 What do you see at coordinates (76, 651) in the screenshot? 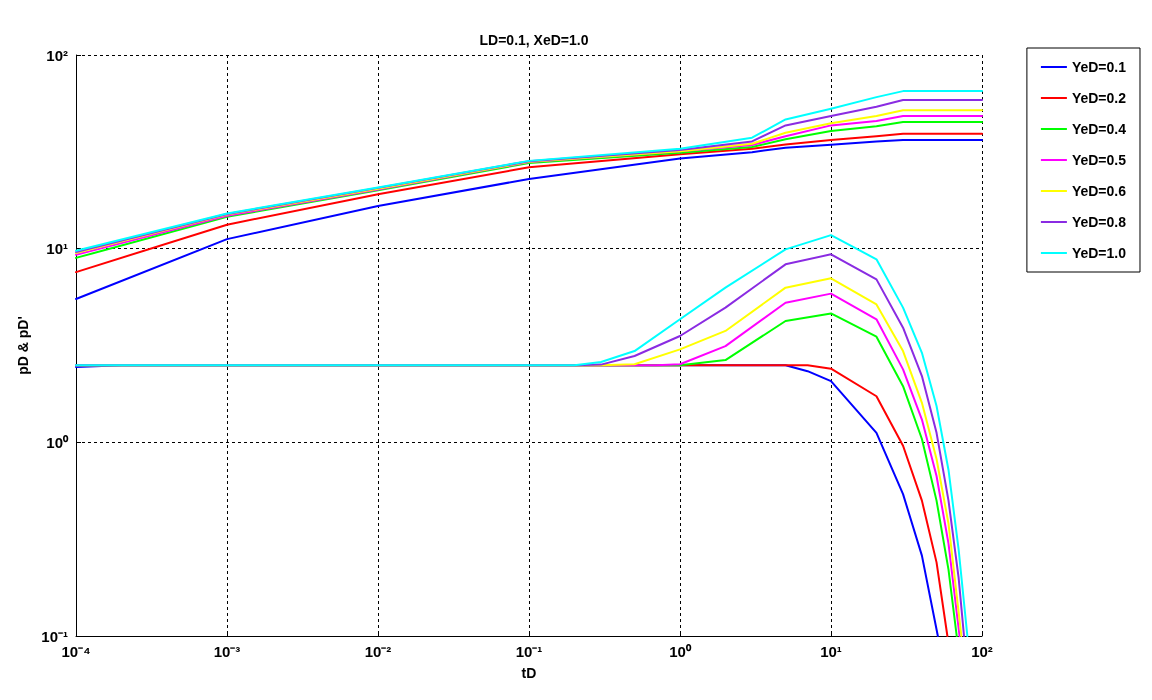
I see `x-tick-label: 10⁻⁴` at bounding box center [76, 651].